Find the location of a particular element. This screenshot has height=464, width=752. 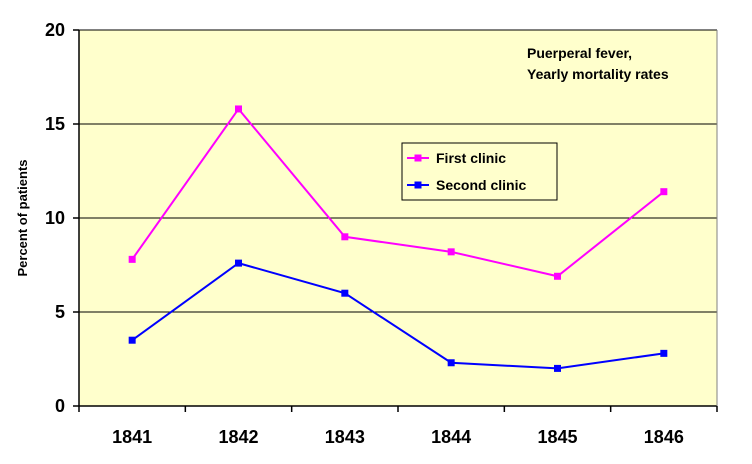

y-axis-title: Percent of patients is located at coordinates (22, 217).